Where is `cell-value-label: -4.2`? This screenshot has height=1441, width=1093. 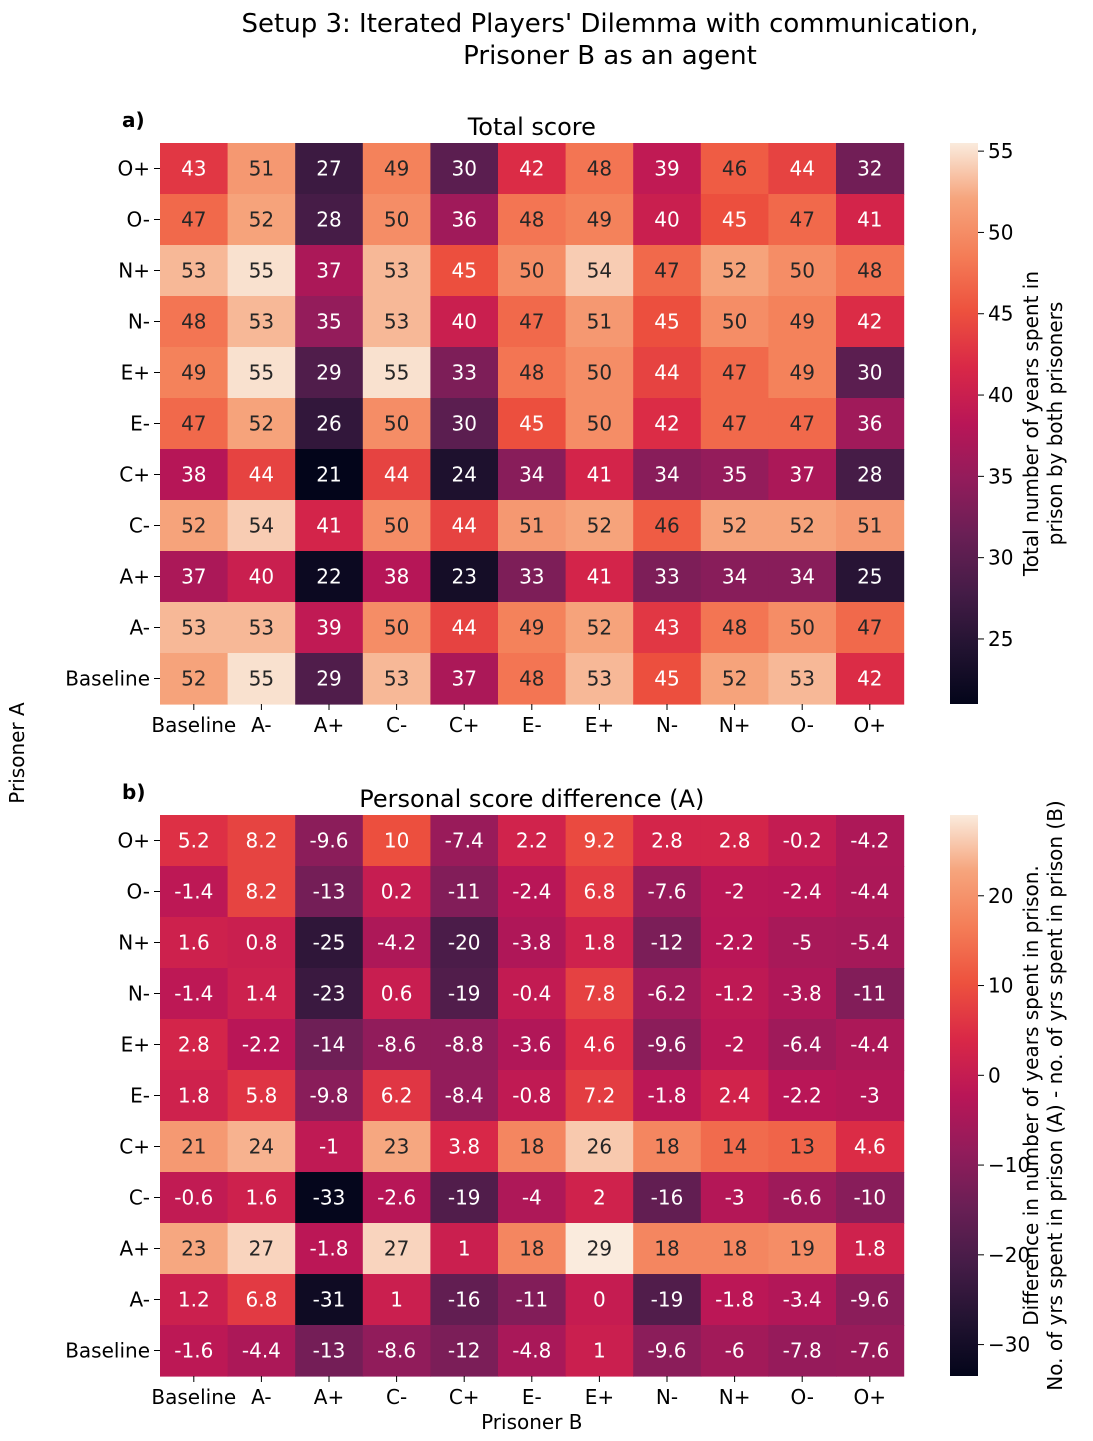 cell-value-label: -4.2 is located at coordinates (869, 841).